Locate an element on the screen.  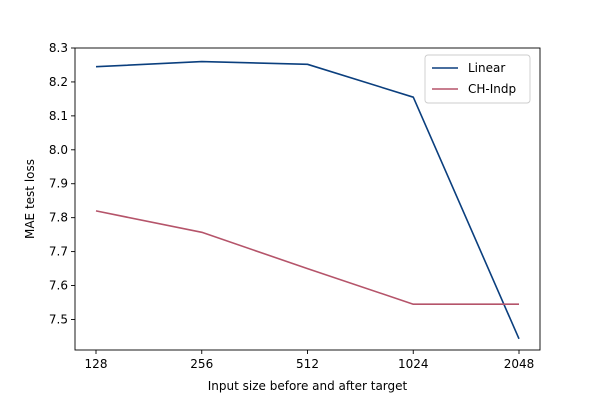
legend: Linear CH-Indp is located at coordinates (477, 79).